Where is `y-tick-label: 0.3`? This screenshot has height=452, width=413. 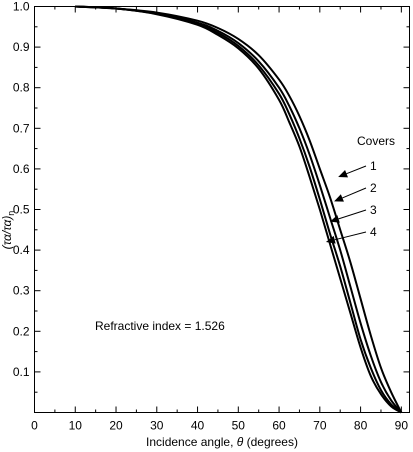
y-tick-label: 0.3 is located at coordinates (21, 291).